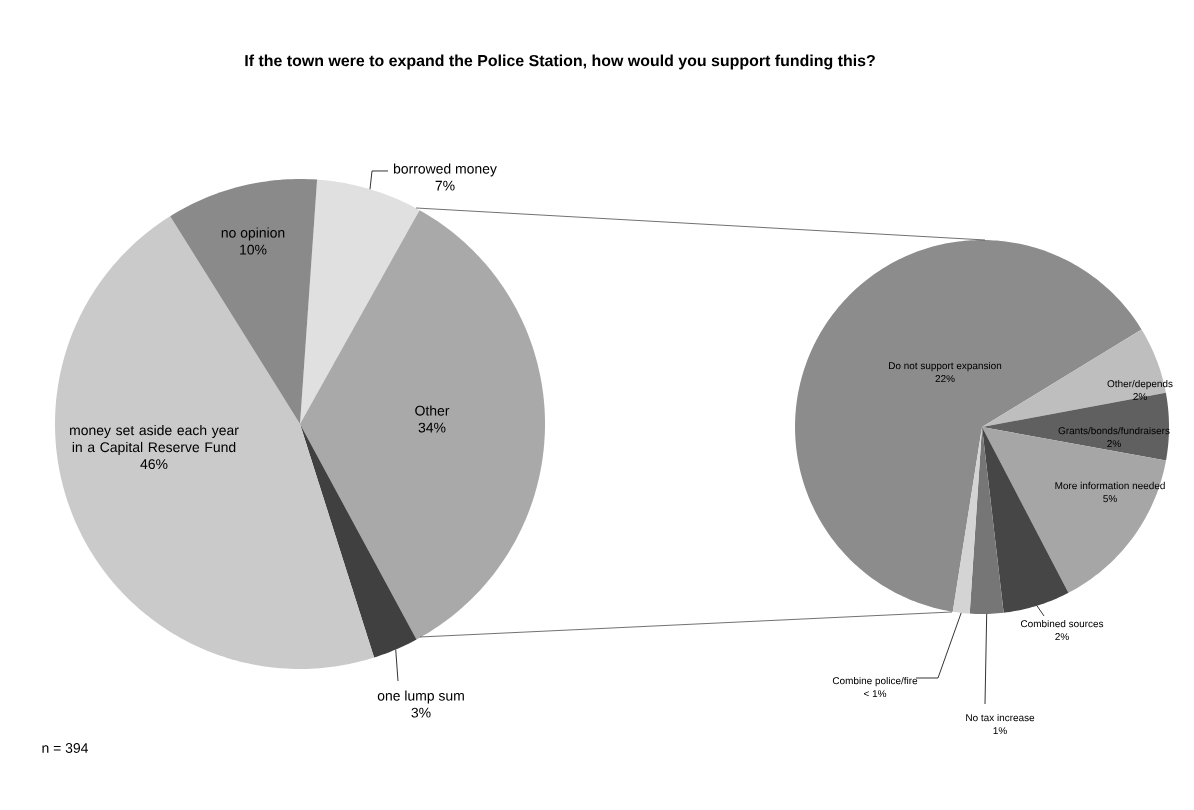 The width and height of the screenshot is (1194, 810). Describe the element at coordinates (945, 366) in the screenshot. I see `slice-label: Do not support expansion` at that location.